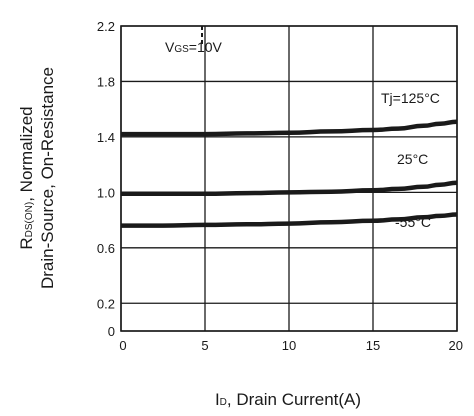  I want to click on y-tick-label: 2.2, so click(106, 26).